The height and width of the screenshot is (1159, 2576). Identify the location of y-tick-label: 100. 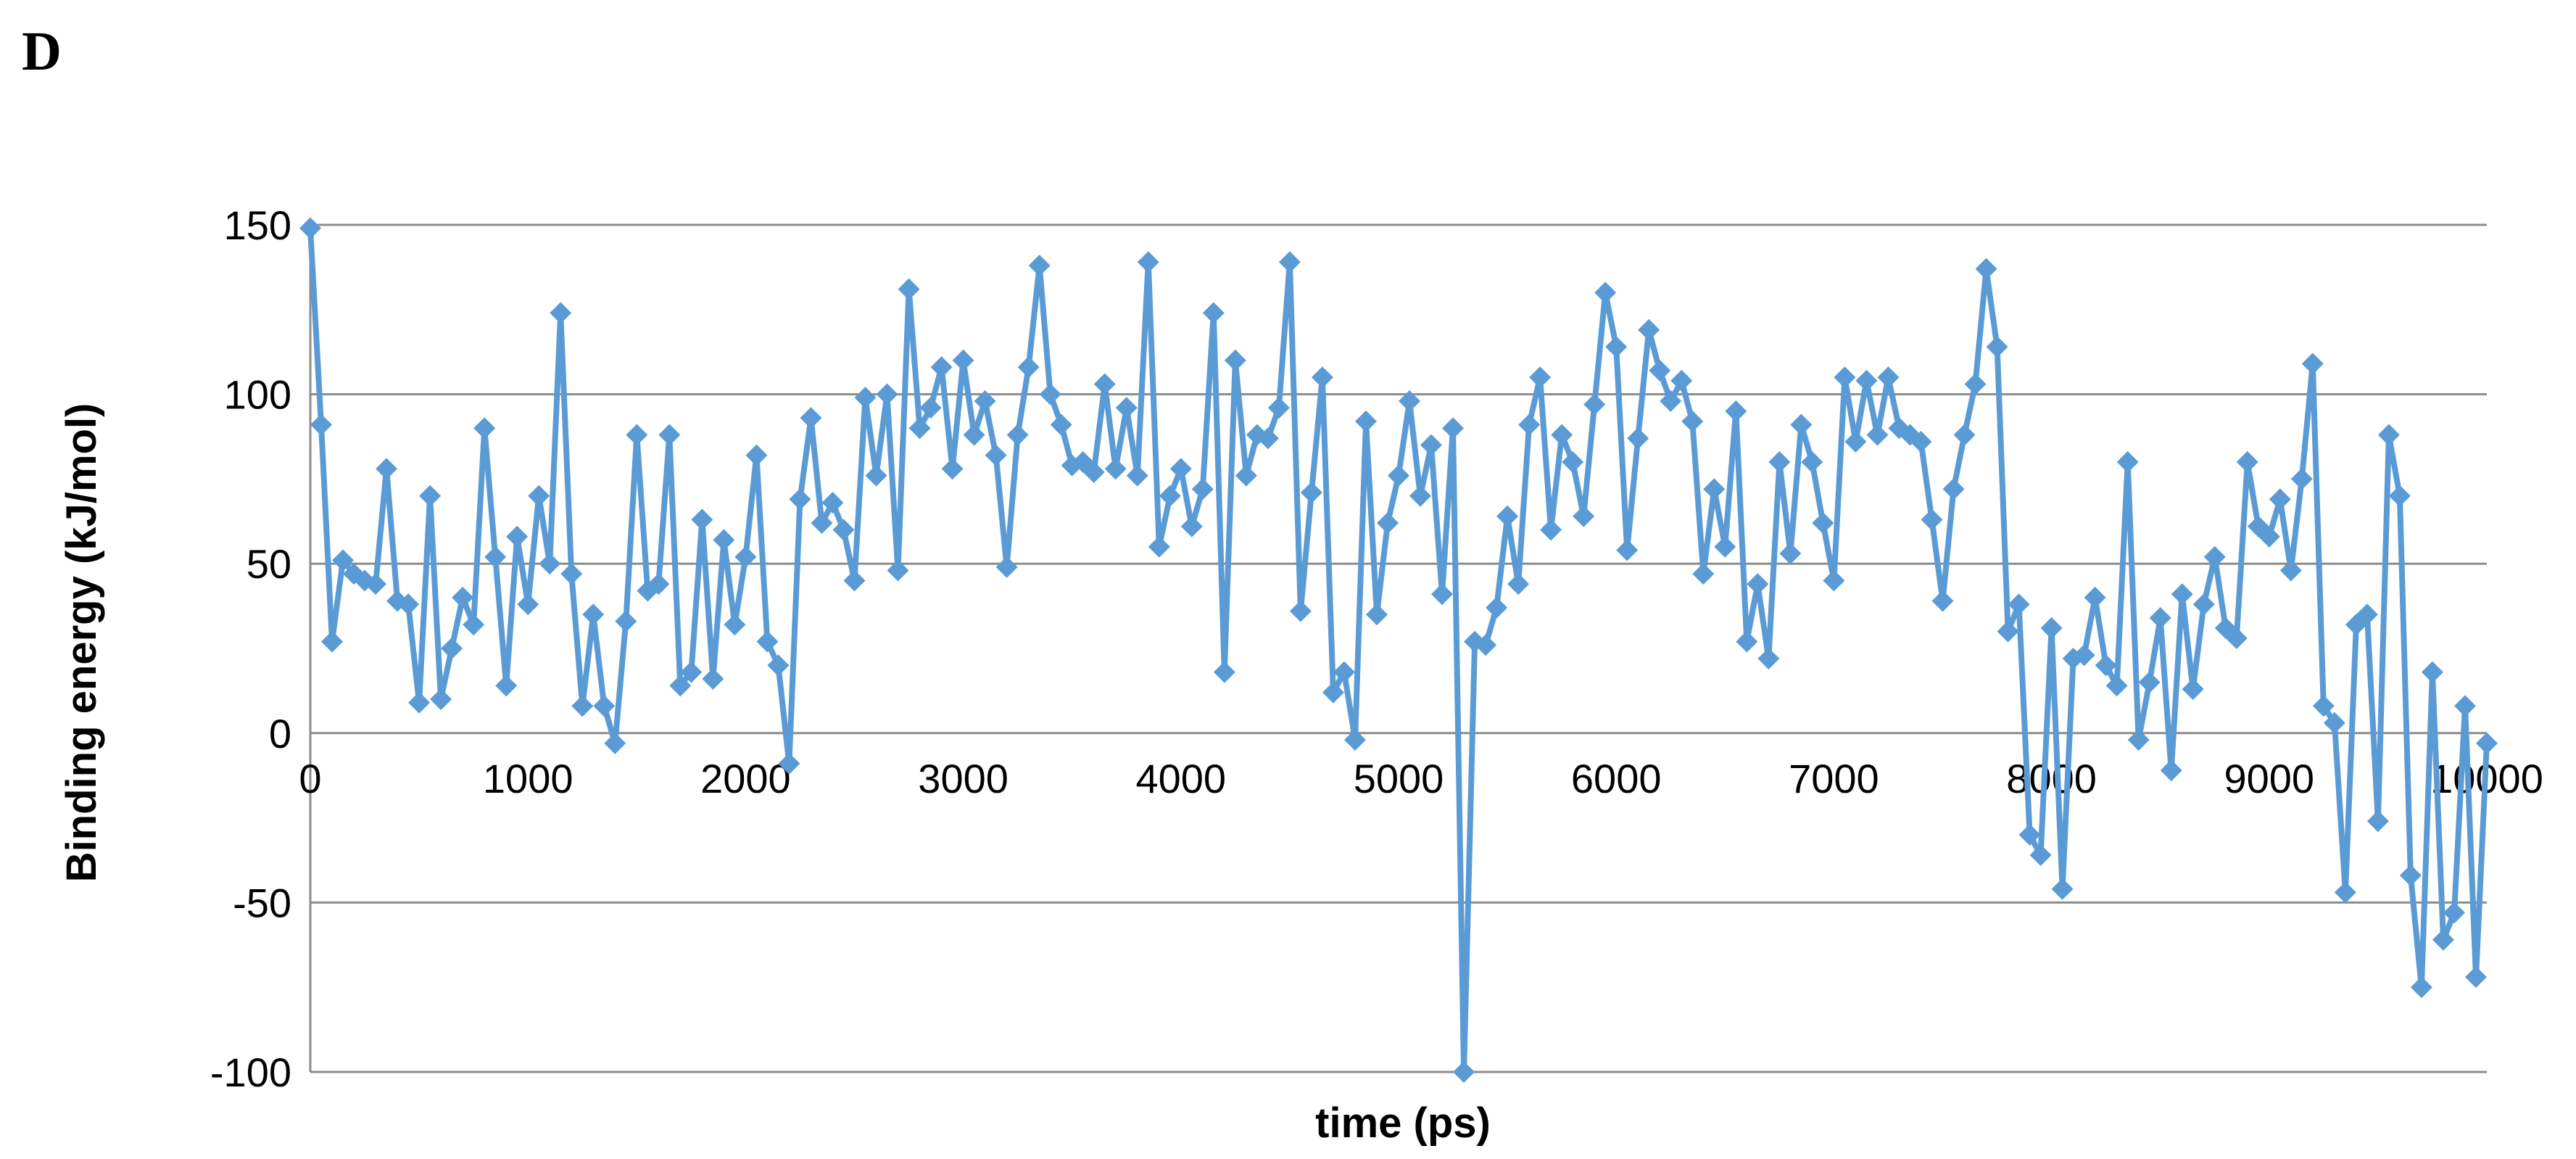
(257, 395).